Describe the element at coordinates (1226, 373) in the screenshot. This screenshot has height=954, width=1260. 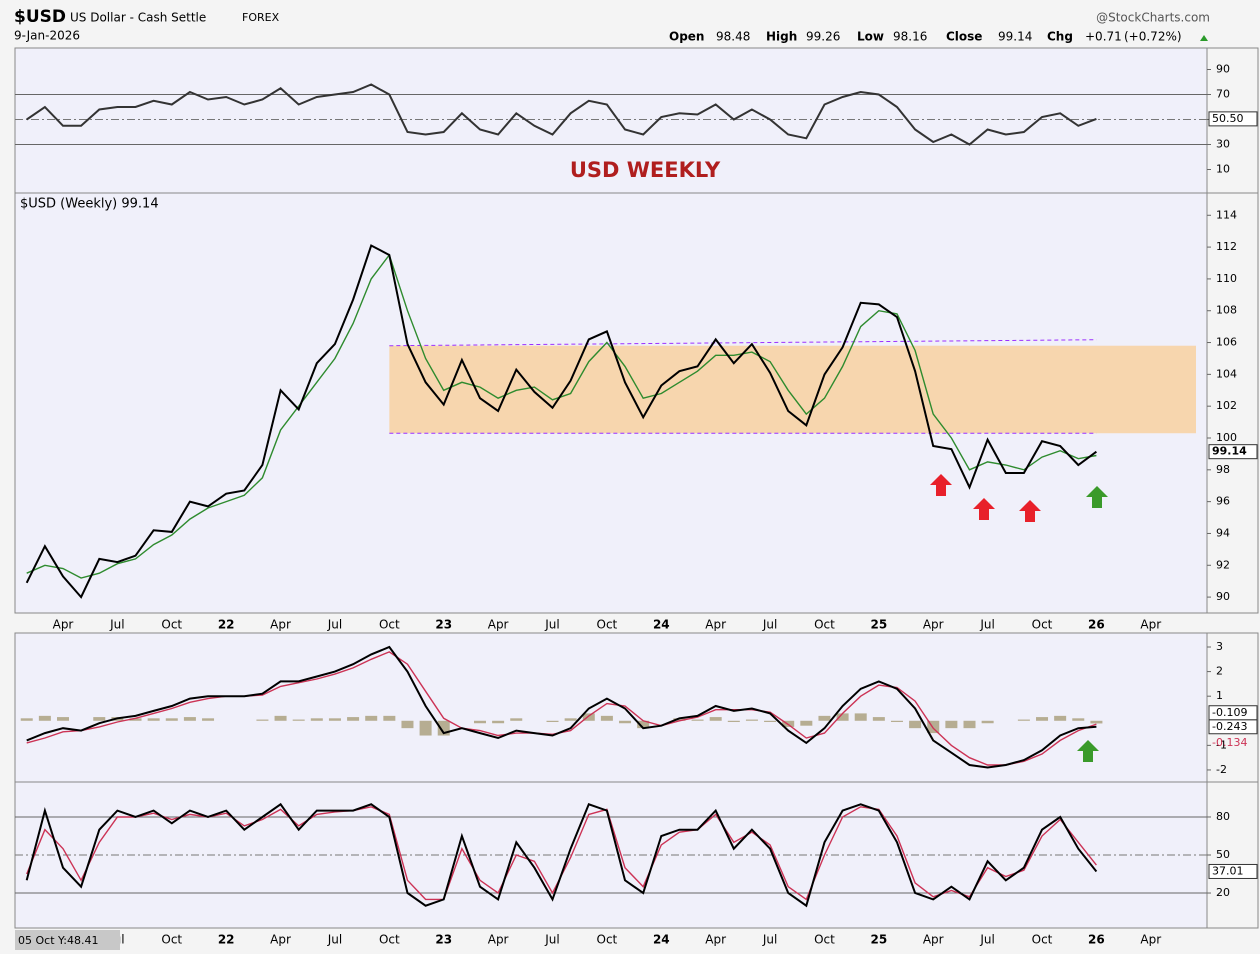
I see `y-tick-label: 104` at that location.